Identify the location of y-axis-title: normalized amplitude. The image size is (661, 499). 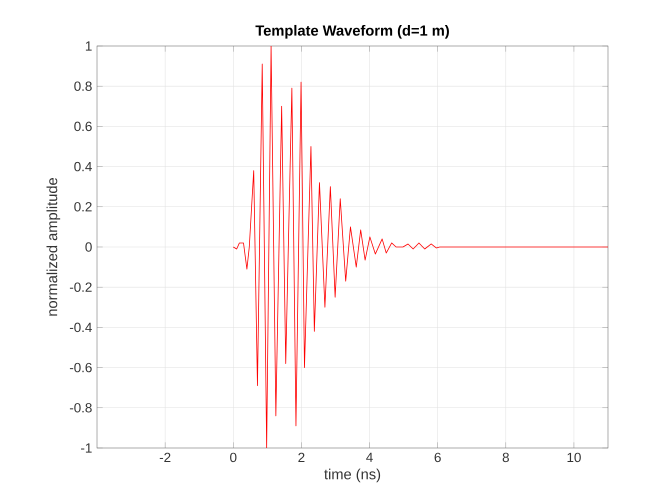
(53, 247).